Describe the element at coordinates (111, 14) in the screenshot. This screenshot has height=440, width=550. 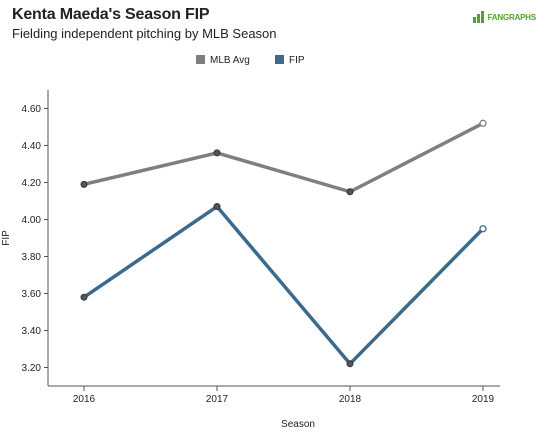
I see `chart-title: Kenta Maeda's Season FIP` at that location.